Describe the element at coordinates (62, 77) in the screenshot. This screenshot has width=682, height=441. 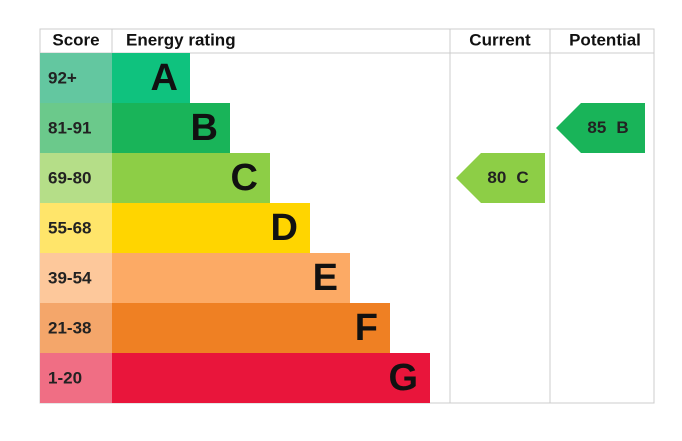
I see `score-label: 92+` at that location.